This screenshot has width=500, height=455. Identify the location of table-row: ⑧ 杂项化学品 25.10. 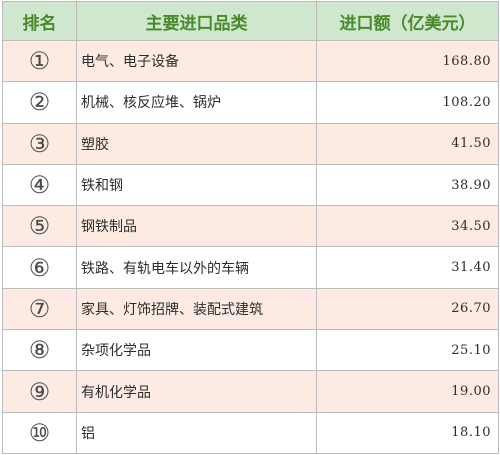
(250, 350).